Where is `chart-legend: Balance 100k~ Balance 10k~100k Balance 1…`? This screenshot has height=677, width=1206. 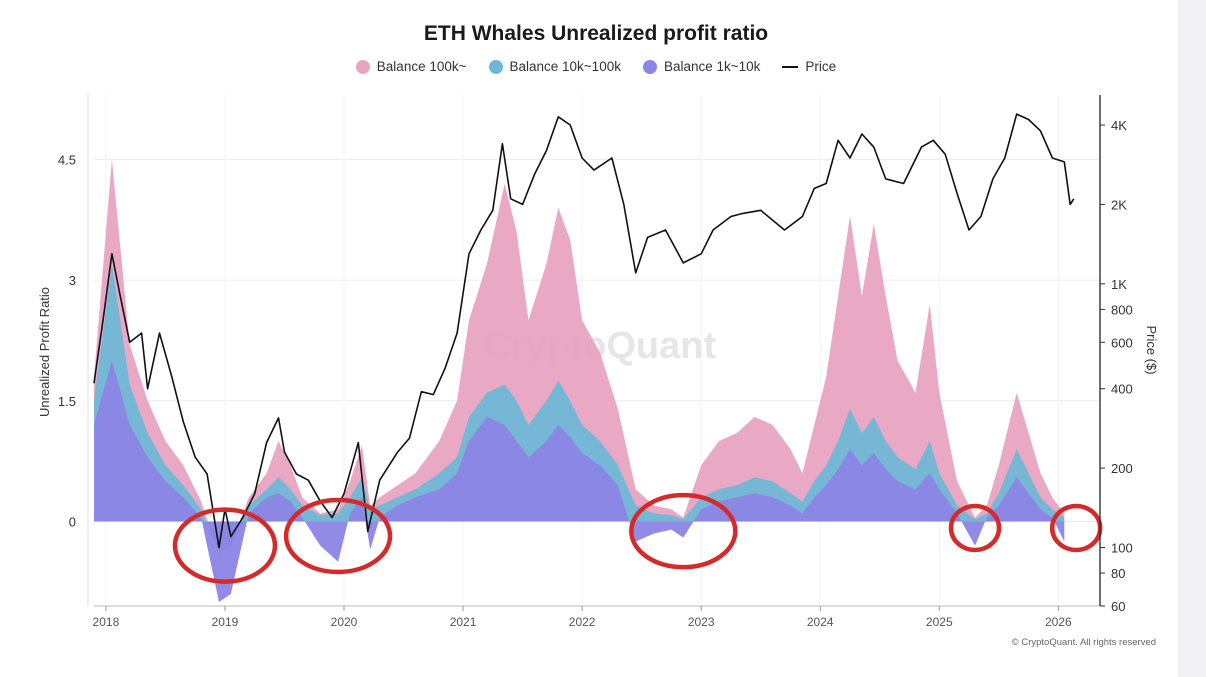 chart-legend: Balance 100k~ Balance 10k~100k Balance 1… is located at coordinates (596, 66).